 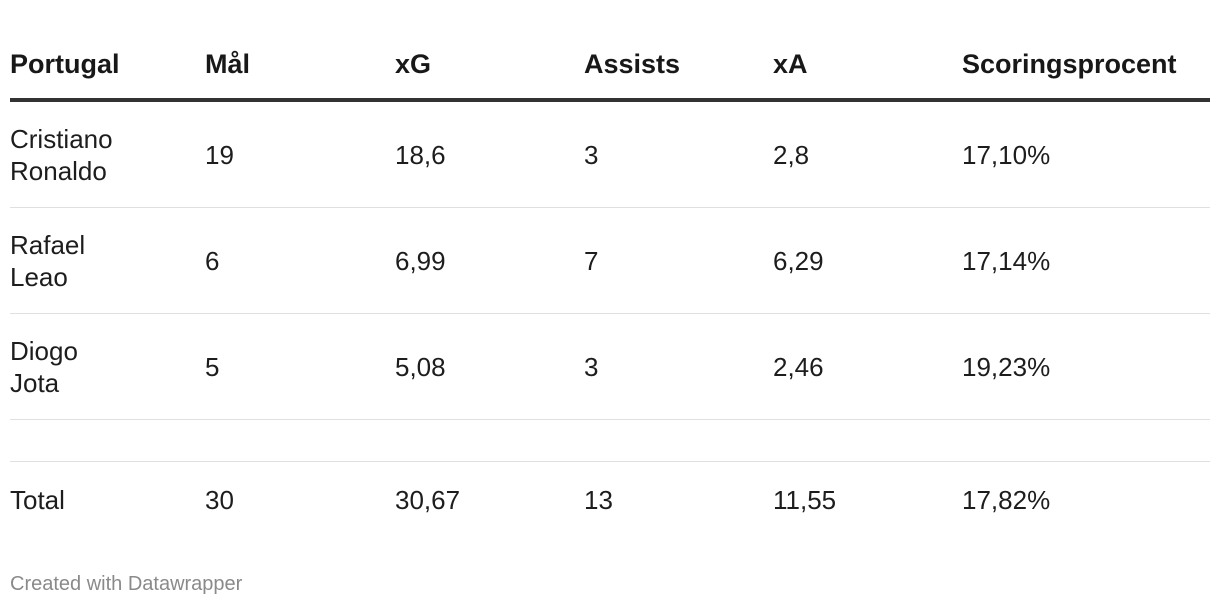 I want to click on total-goals-cell: 30, so click(x=219, y=499).